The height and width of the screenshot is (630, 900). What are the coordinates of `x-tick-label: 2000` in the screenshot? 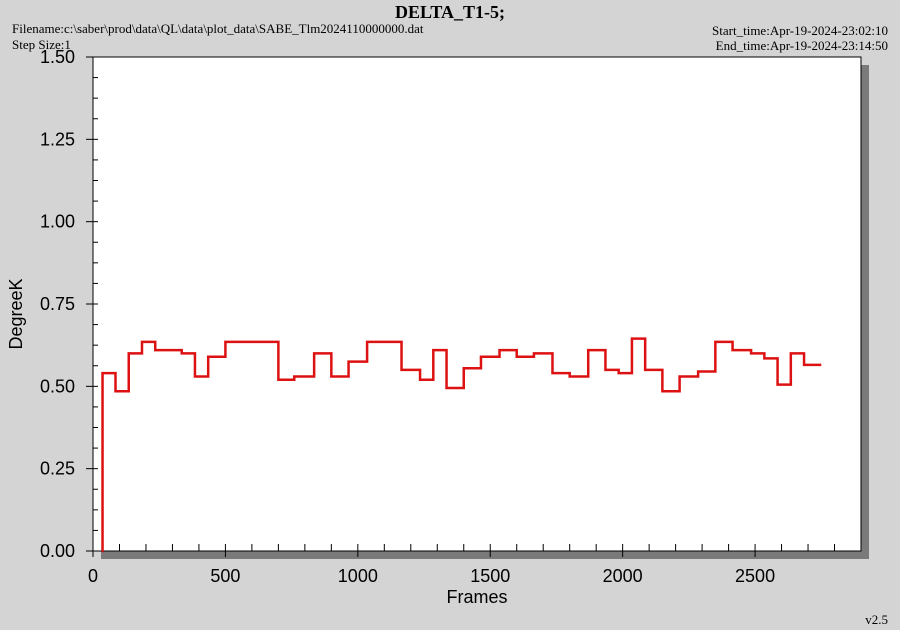 It's located at (623, 576).